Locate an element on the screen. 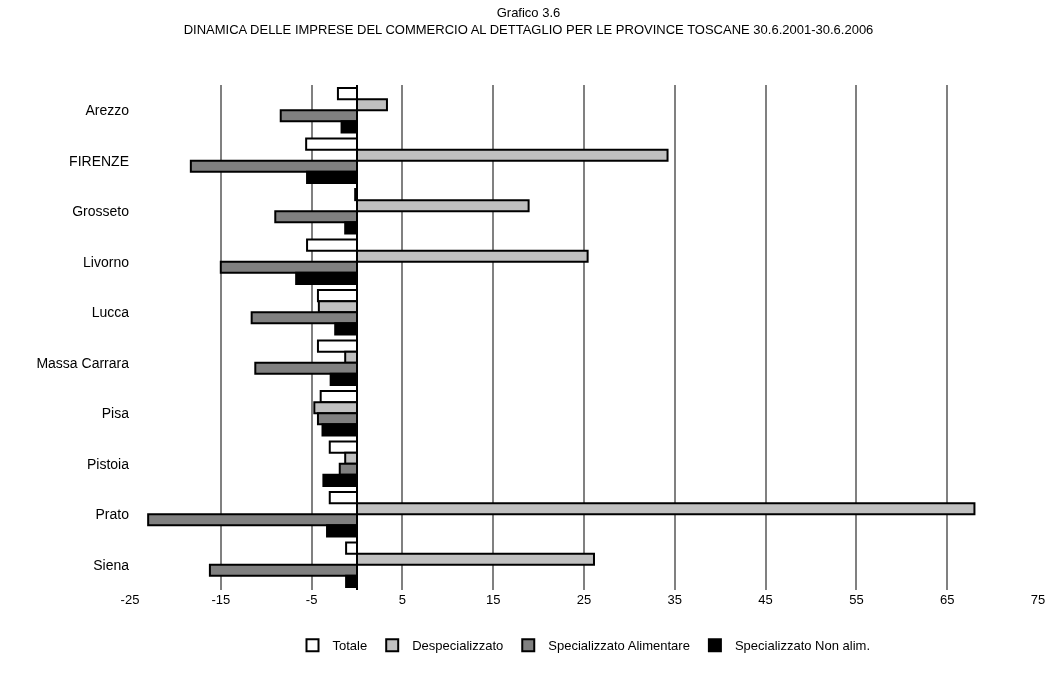 This screenshot has height=675, width=1057. chart-title: Grafico 3.6 is located at coordinates (528, 12).